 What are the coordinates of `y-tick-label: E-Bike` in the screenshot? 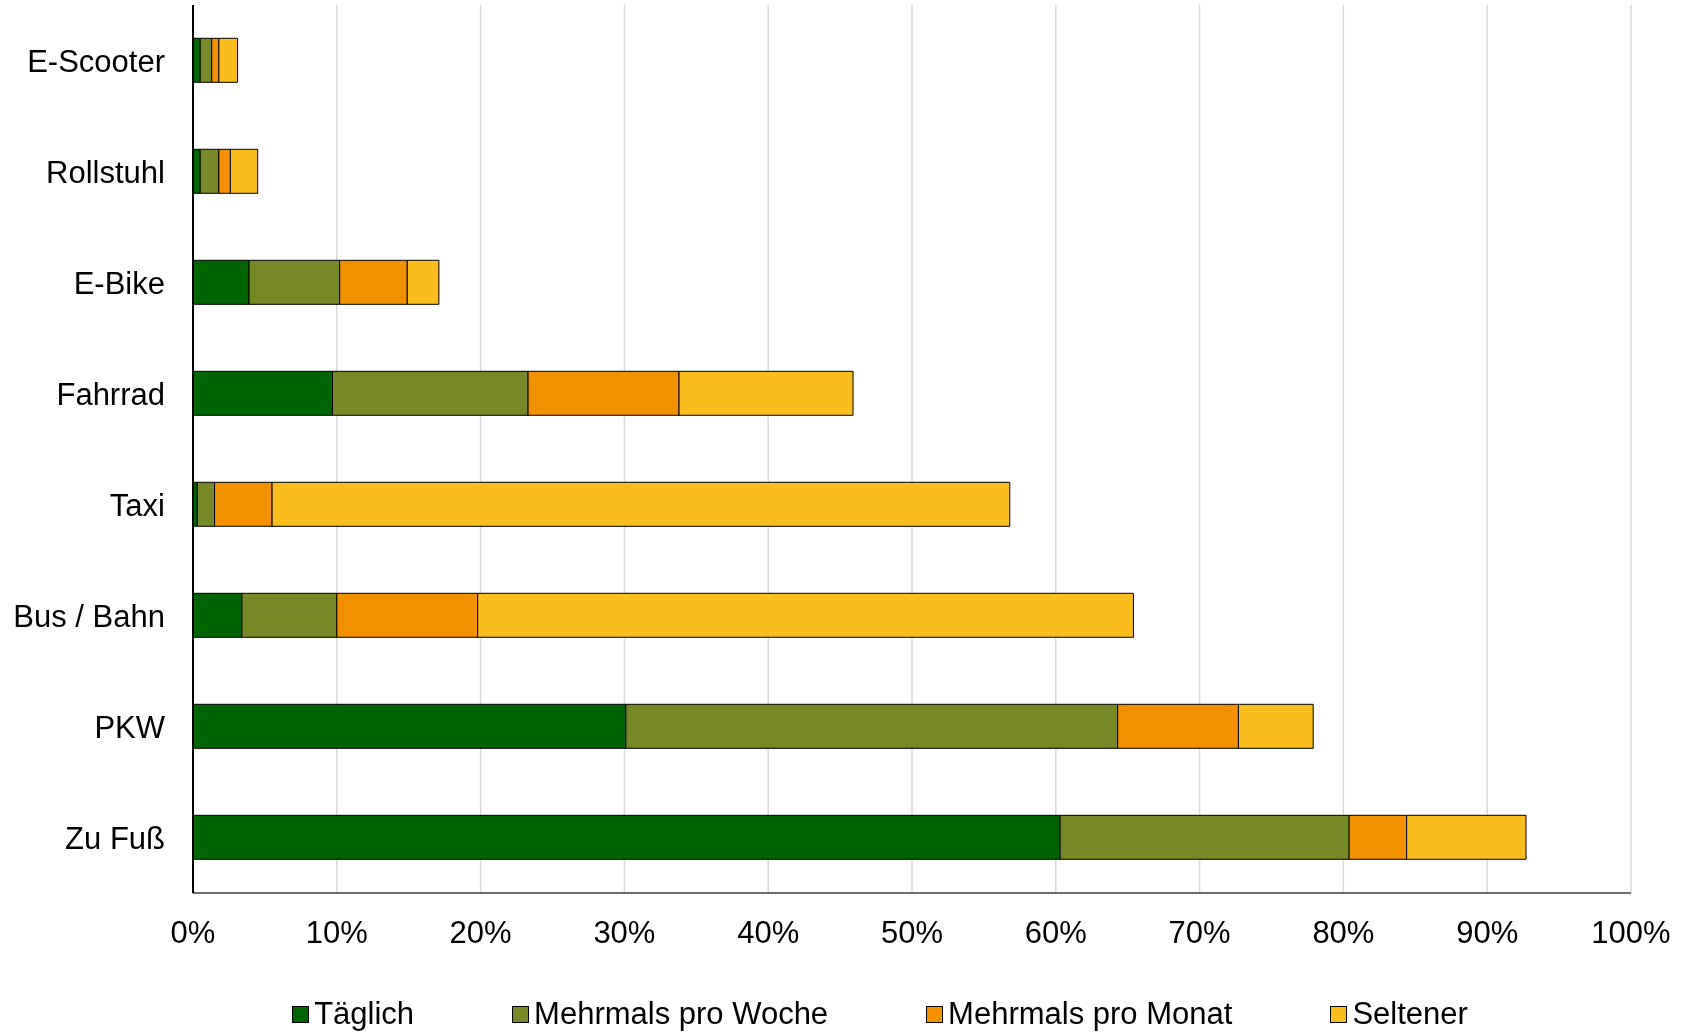 It's located at (119, 283).